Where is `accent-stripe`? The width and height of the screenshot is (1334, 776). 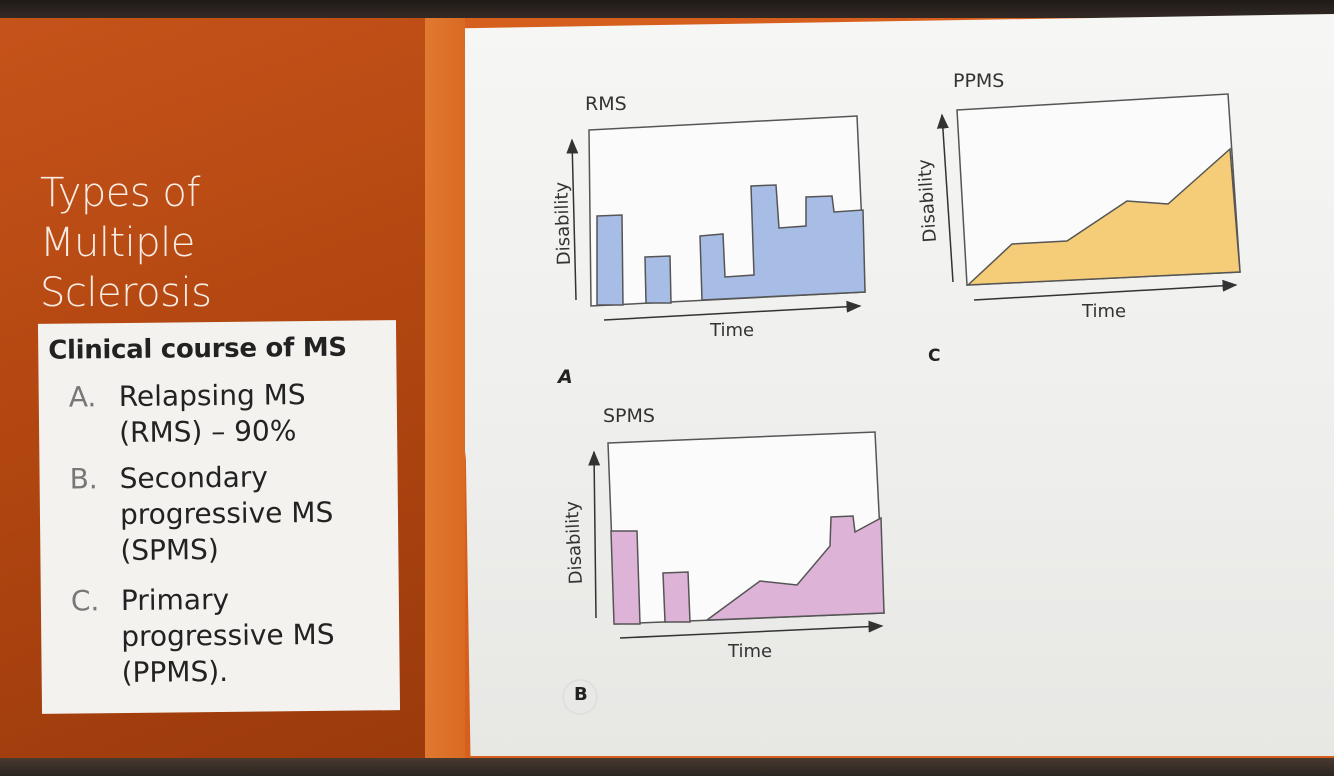
accent-stripe is located at coordinates (445, 388).